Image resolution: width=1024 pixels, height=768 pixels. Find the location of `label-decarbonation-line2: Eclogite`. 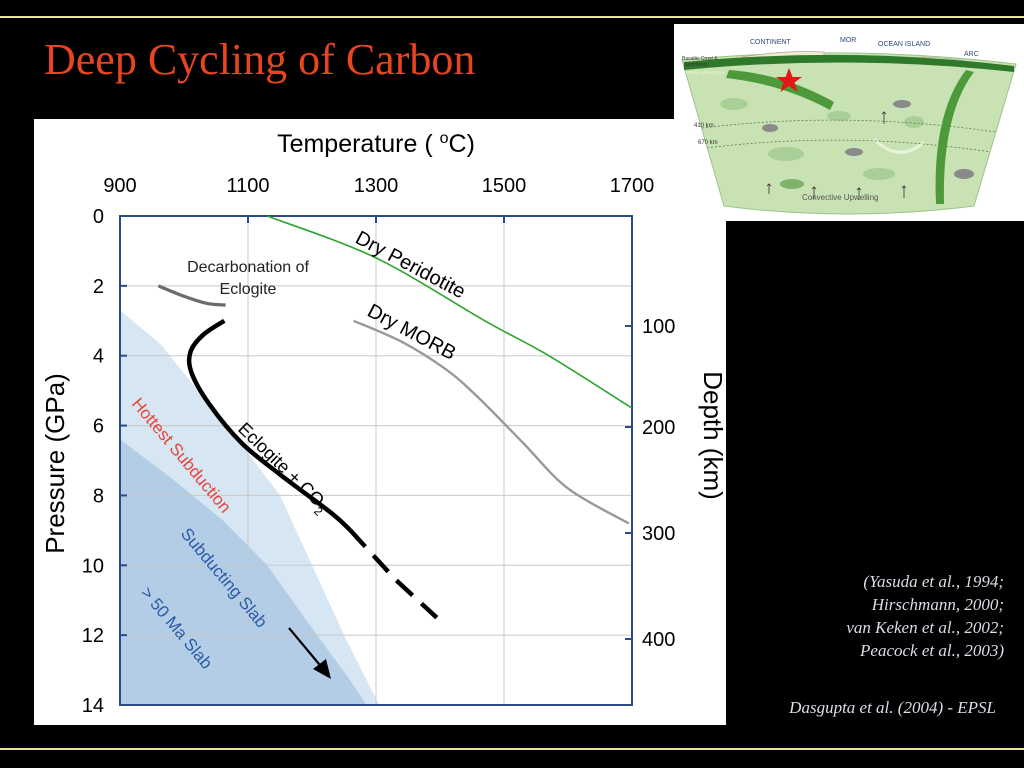

label-decarbonation-line2: Eclogite is located at coordinates (248, 289).